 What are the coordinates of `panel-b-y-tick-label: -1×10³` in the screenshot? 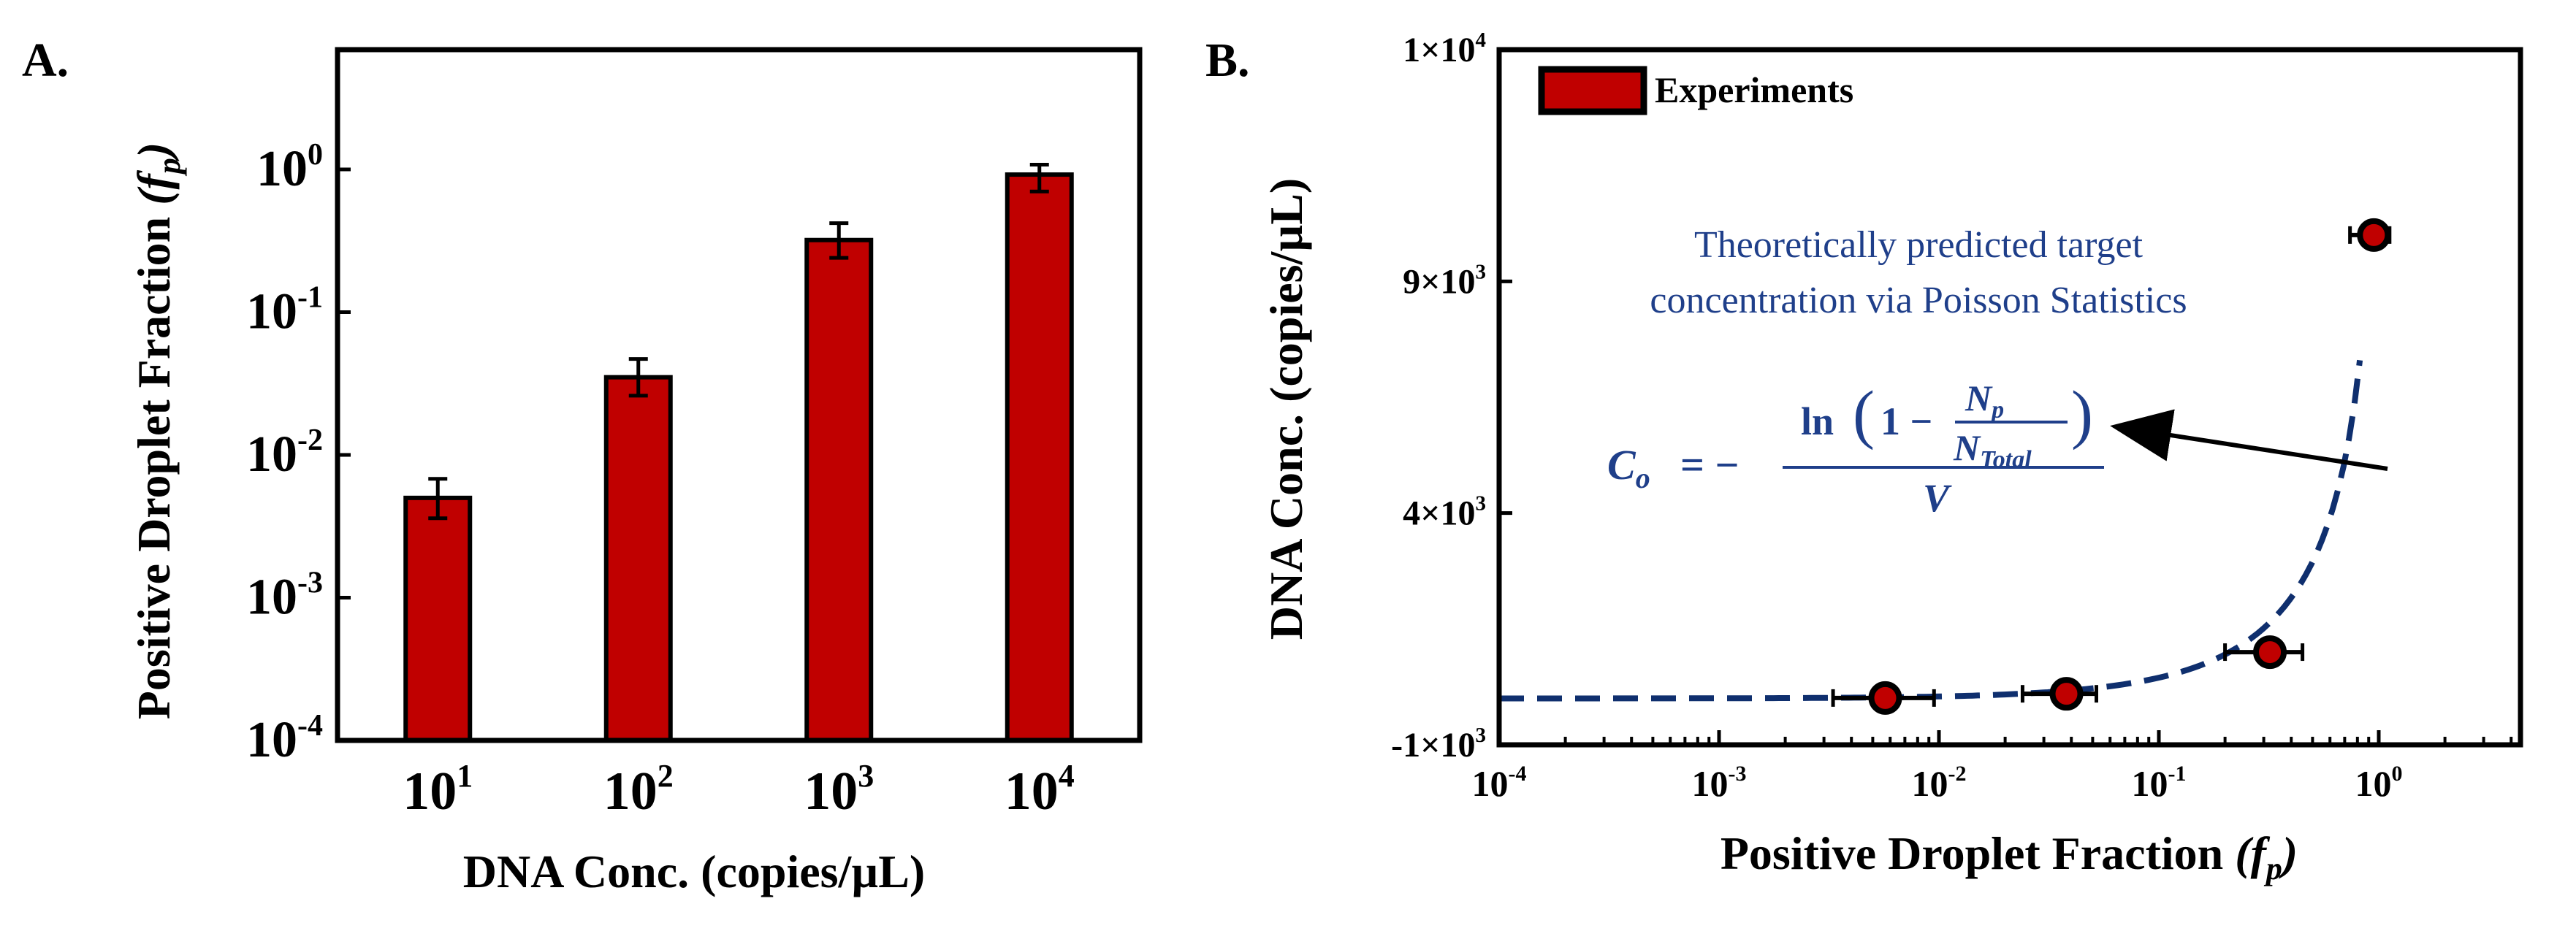 It's located at (1438, 745).